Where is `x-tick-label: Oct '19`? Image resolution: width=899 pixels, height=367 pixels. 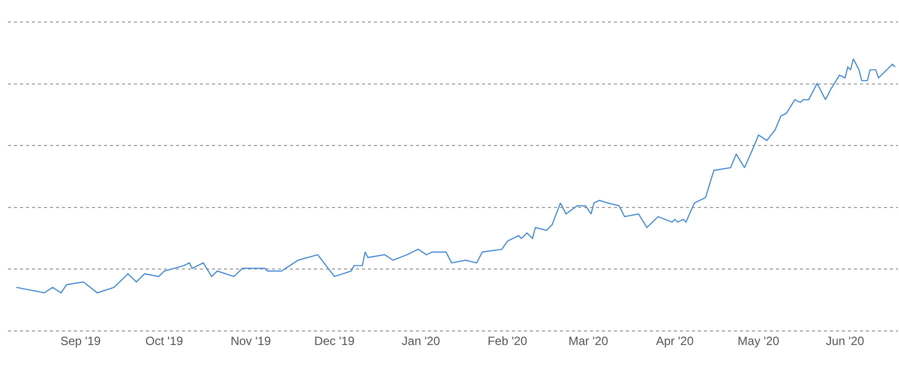
x-tick-label: Oct '19 is located at coordinates (164, 341).